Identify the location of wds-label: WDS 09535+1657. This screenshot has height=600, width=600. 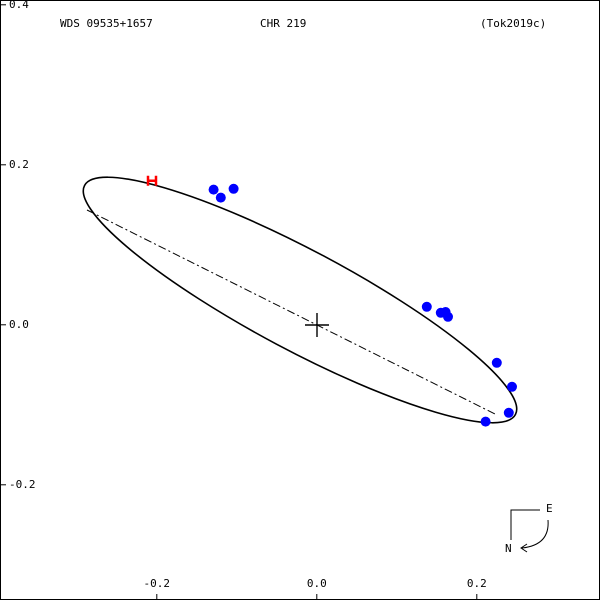
(106, 23).